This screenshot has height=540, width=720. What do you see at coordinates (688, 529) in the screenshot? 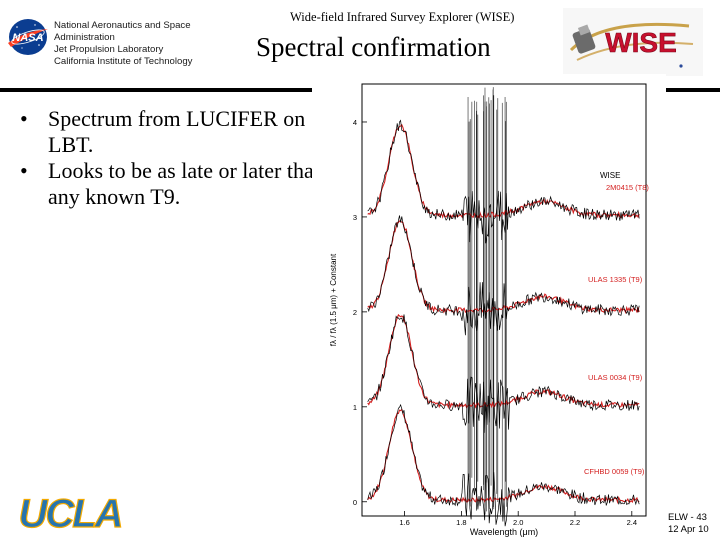
I see `slide-date: 12 Apr 10` at bounding box center [688, 529].